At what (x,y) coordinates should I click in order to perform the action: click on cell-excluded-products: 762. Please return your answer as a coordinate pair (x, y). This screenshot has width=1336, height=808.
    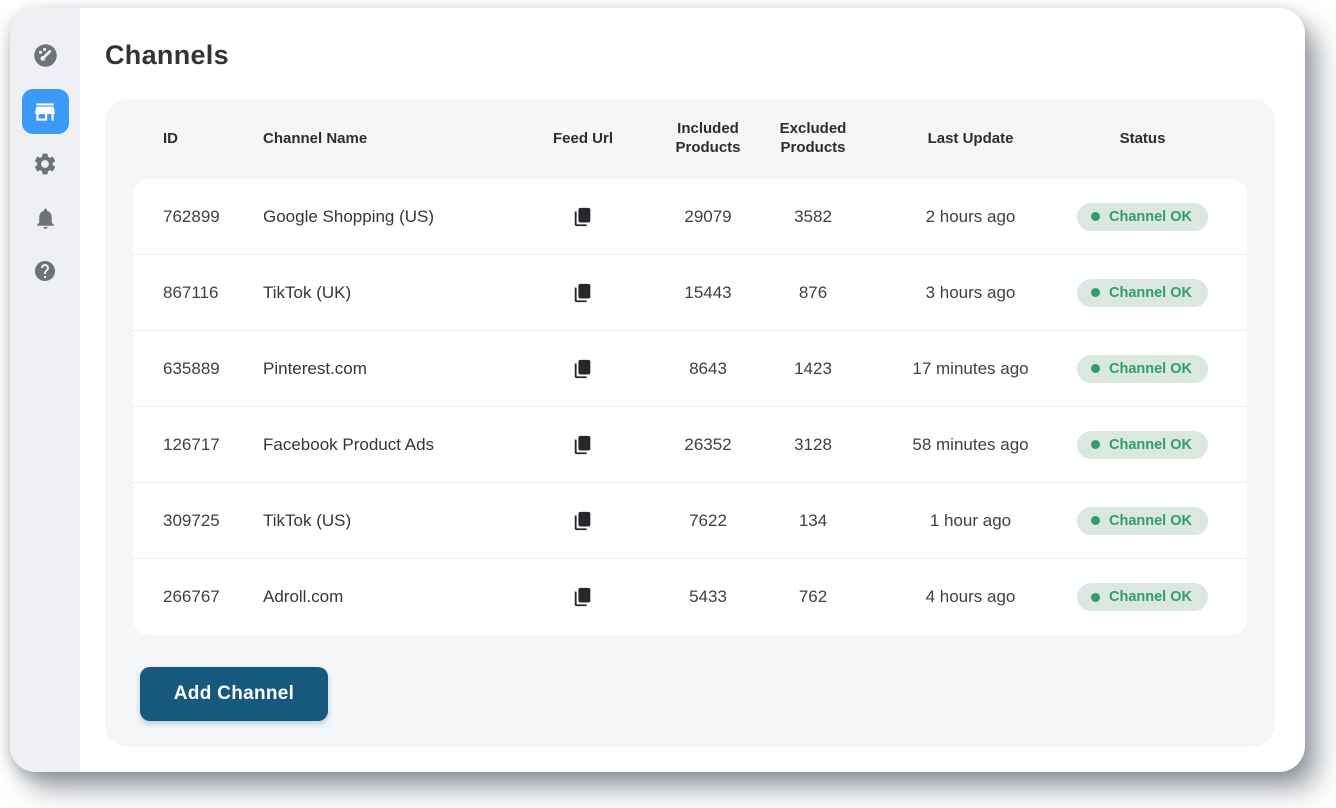
    Looking at the image, I should click on (813, 596).